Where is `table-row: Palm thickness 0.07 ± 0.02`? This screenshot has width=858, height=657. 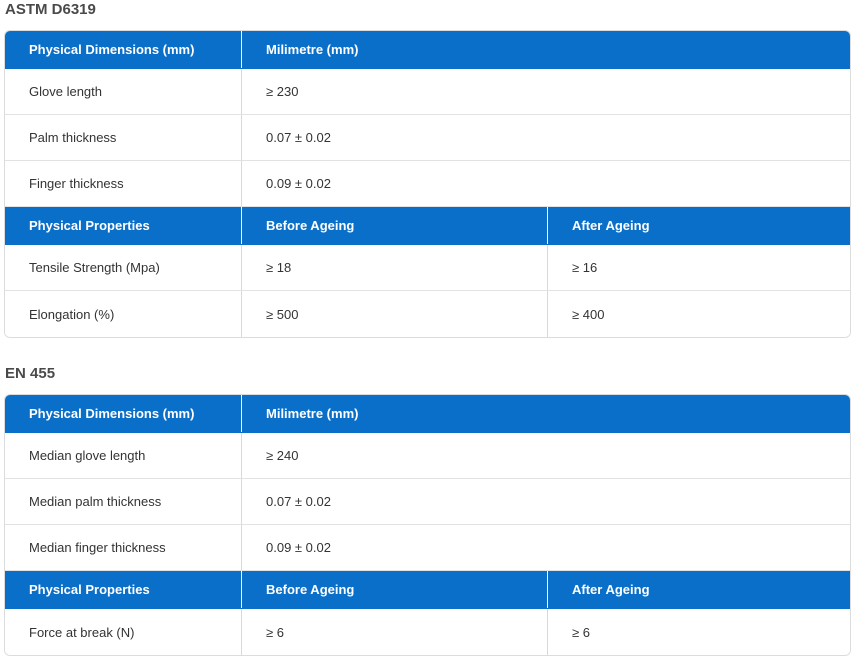 table-row: Palm thickness 0.07 ± 0.02 is located at coordinates (427, 138).